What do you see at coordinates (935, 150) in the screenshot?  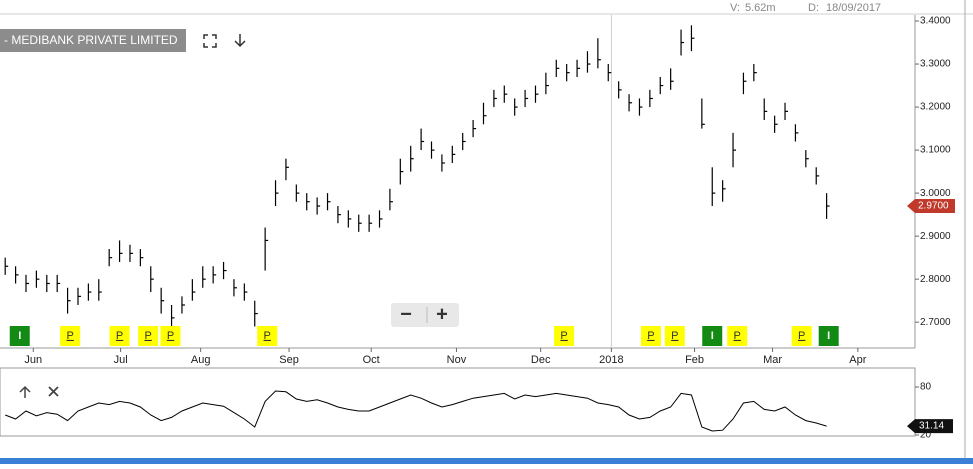 I see `y-tick-label: 3.1000` at bounding box center [935, 150].